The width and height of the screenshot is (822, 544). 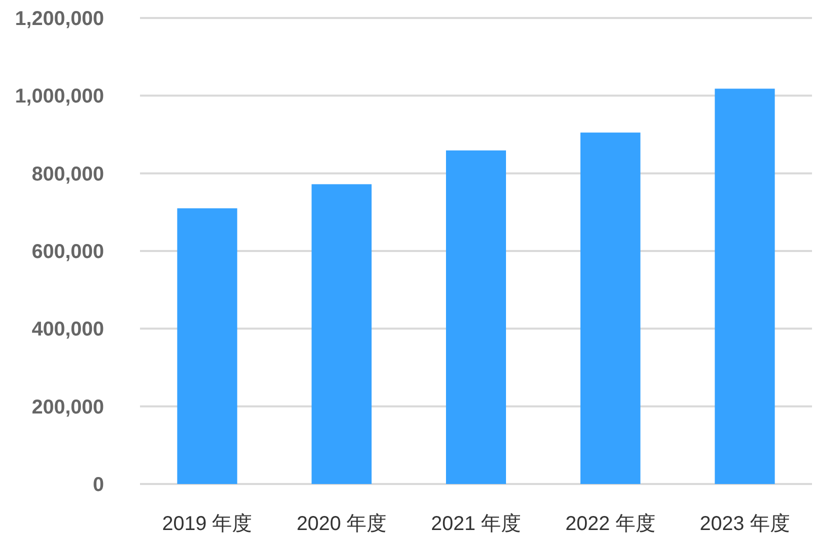 What do you see at coordinates (59, 97) in the screenshot?
I see `y-tick-label: 1,000,000` at bounding box center [59, 97].